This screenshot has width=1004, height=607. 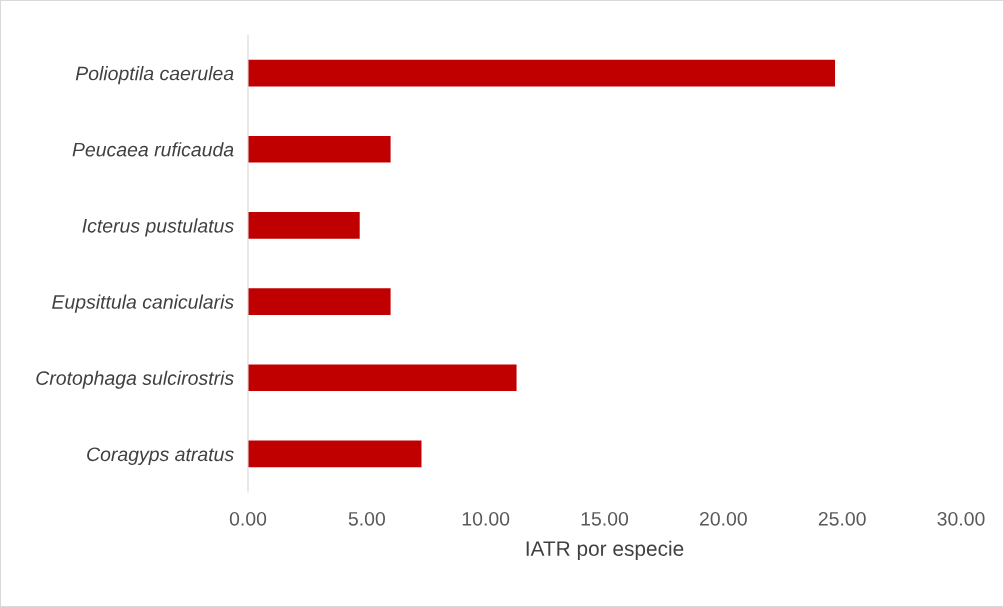 What do you see at coordinates (154, 75) in the screenshot?
I see `y-tick-label: Polioptila caerulea` at bounding box center [154, 75].